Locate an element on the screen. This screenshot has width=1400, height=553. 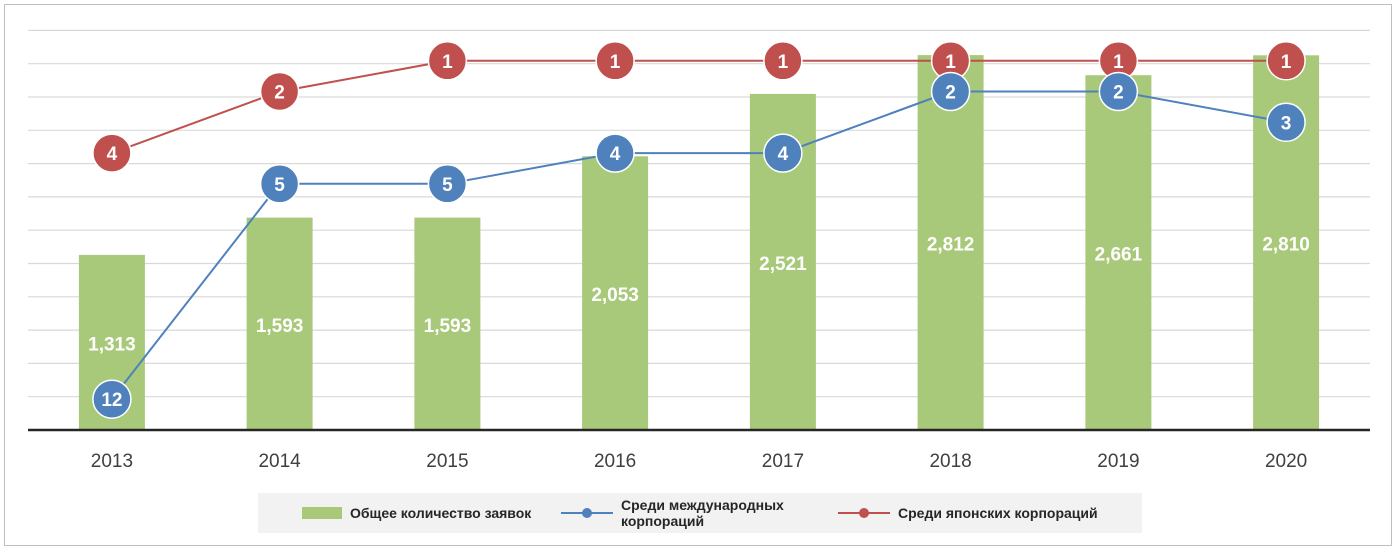
point-international-2019 is located at coordinates (1118, 91).